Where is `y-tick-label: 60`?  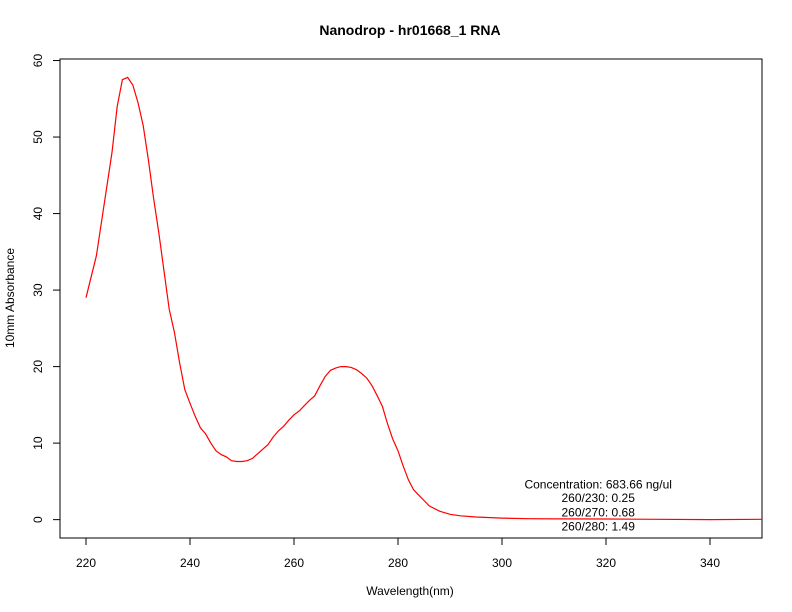 y-tick-label: 60 is located at coordinates (38, 61).